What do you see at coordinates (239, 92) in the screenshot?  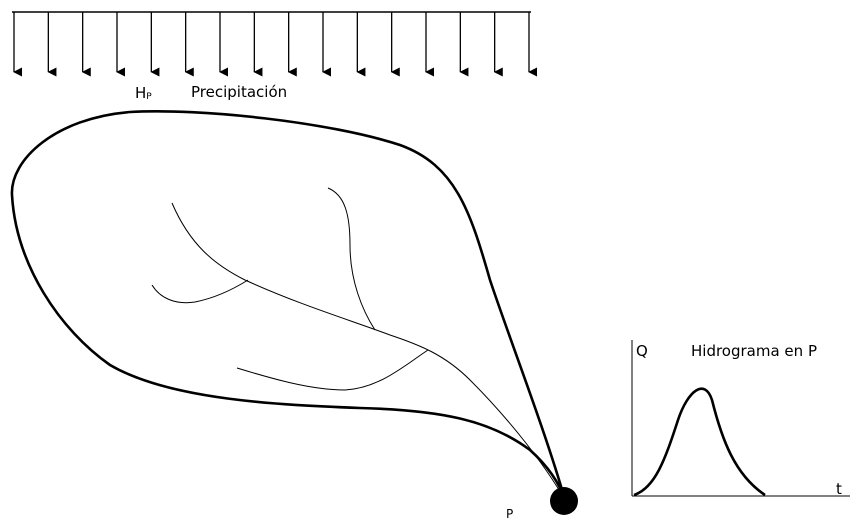 I see `rain-label: Precipitación` at bounding box center [239, 92].